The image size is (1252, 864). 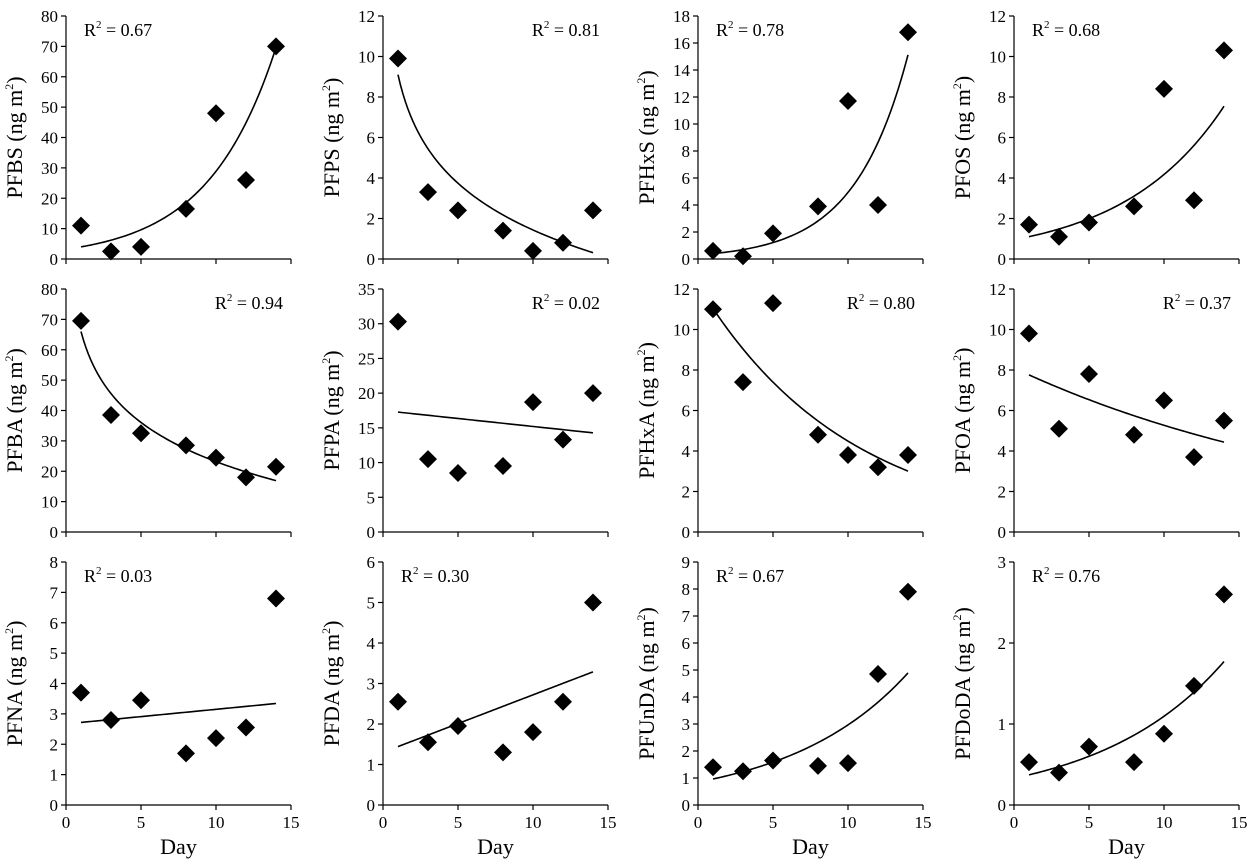 What do you see at coordinates (14, 172) in the screenshot?
I see `y-axis-label-name: PFBS` at bounding box center [14, 172].